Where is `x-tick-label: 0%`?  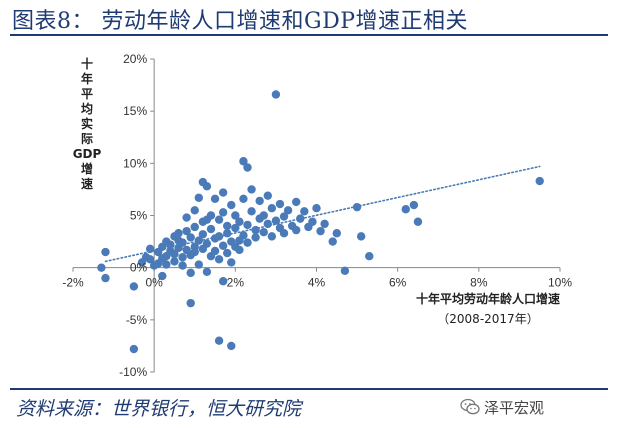
x-tick-label: 0% is located at coordinates (154, 283).